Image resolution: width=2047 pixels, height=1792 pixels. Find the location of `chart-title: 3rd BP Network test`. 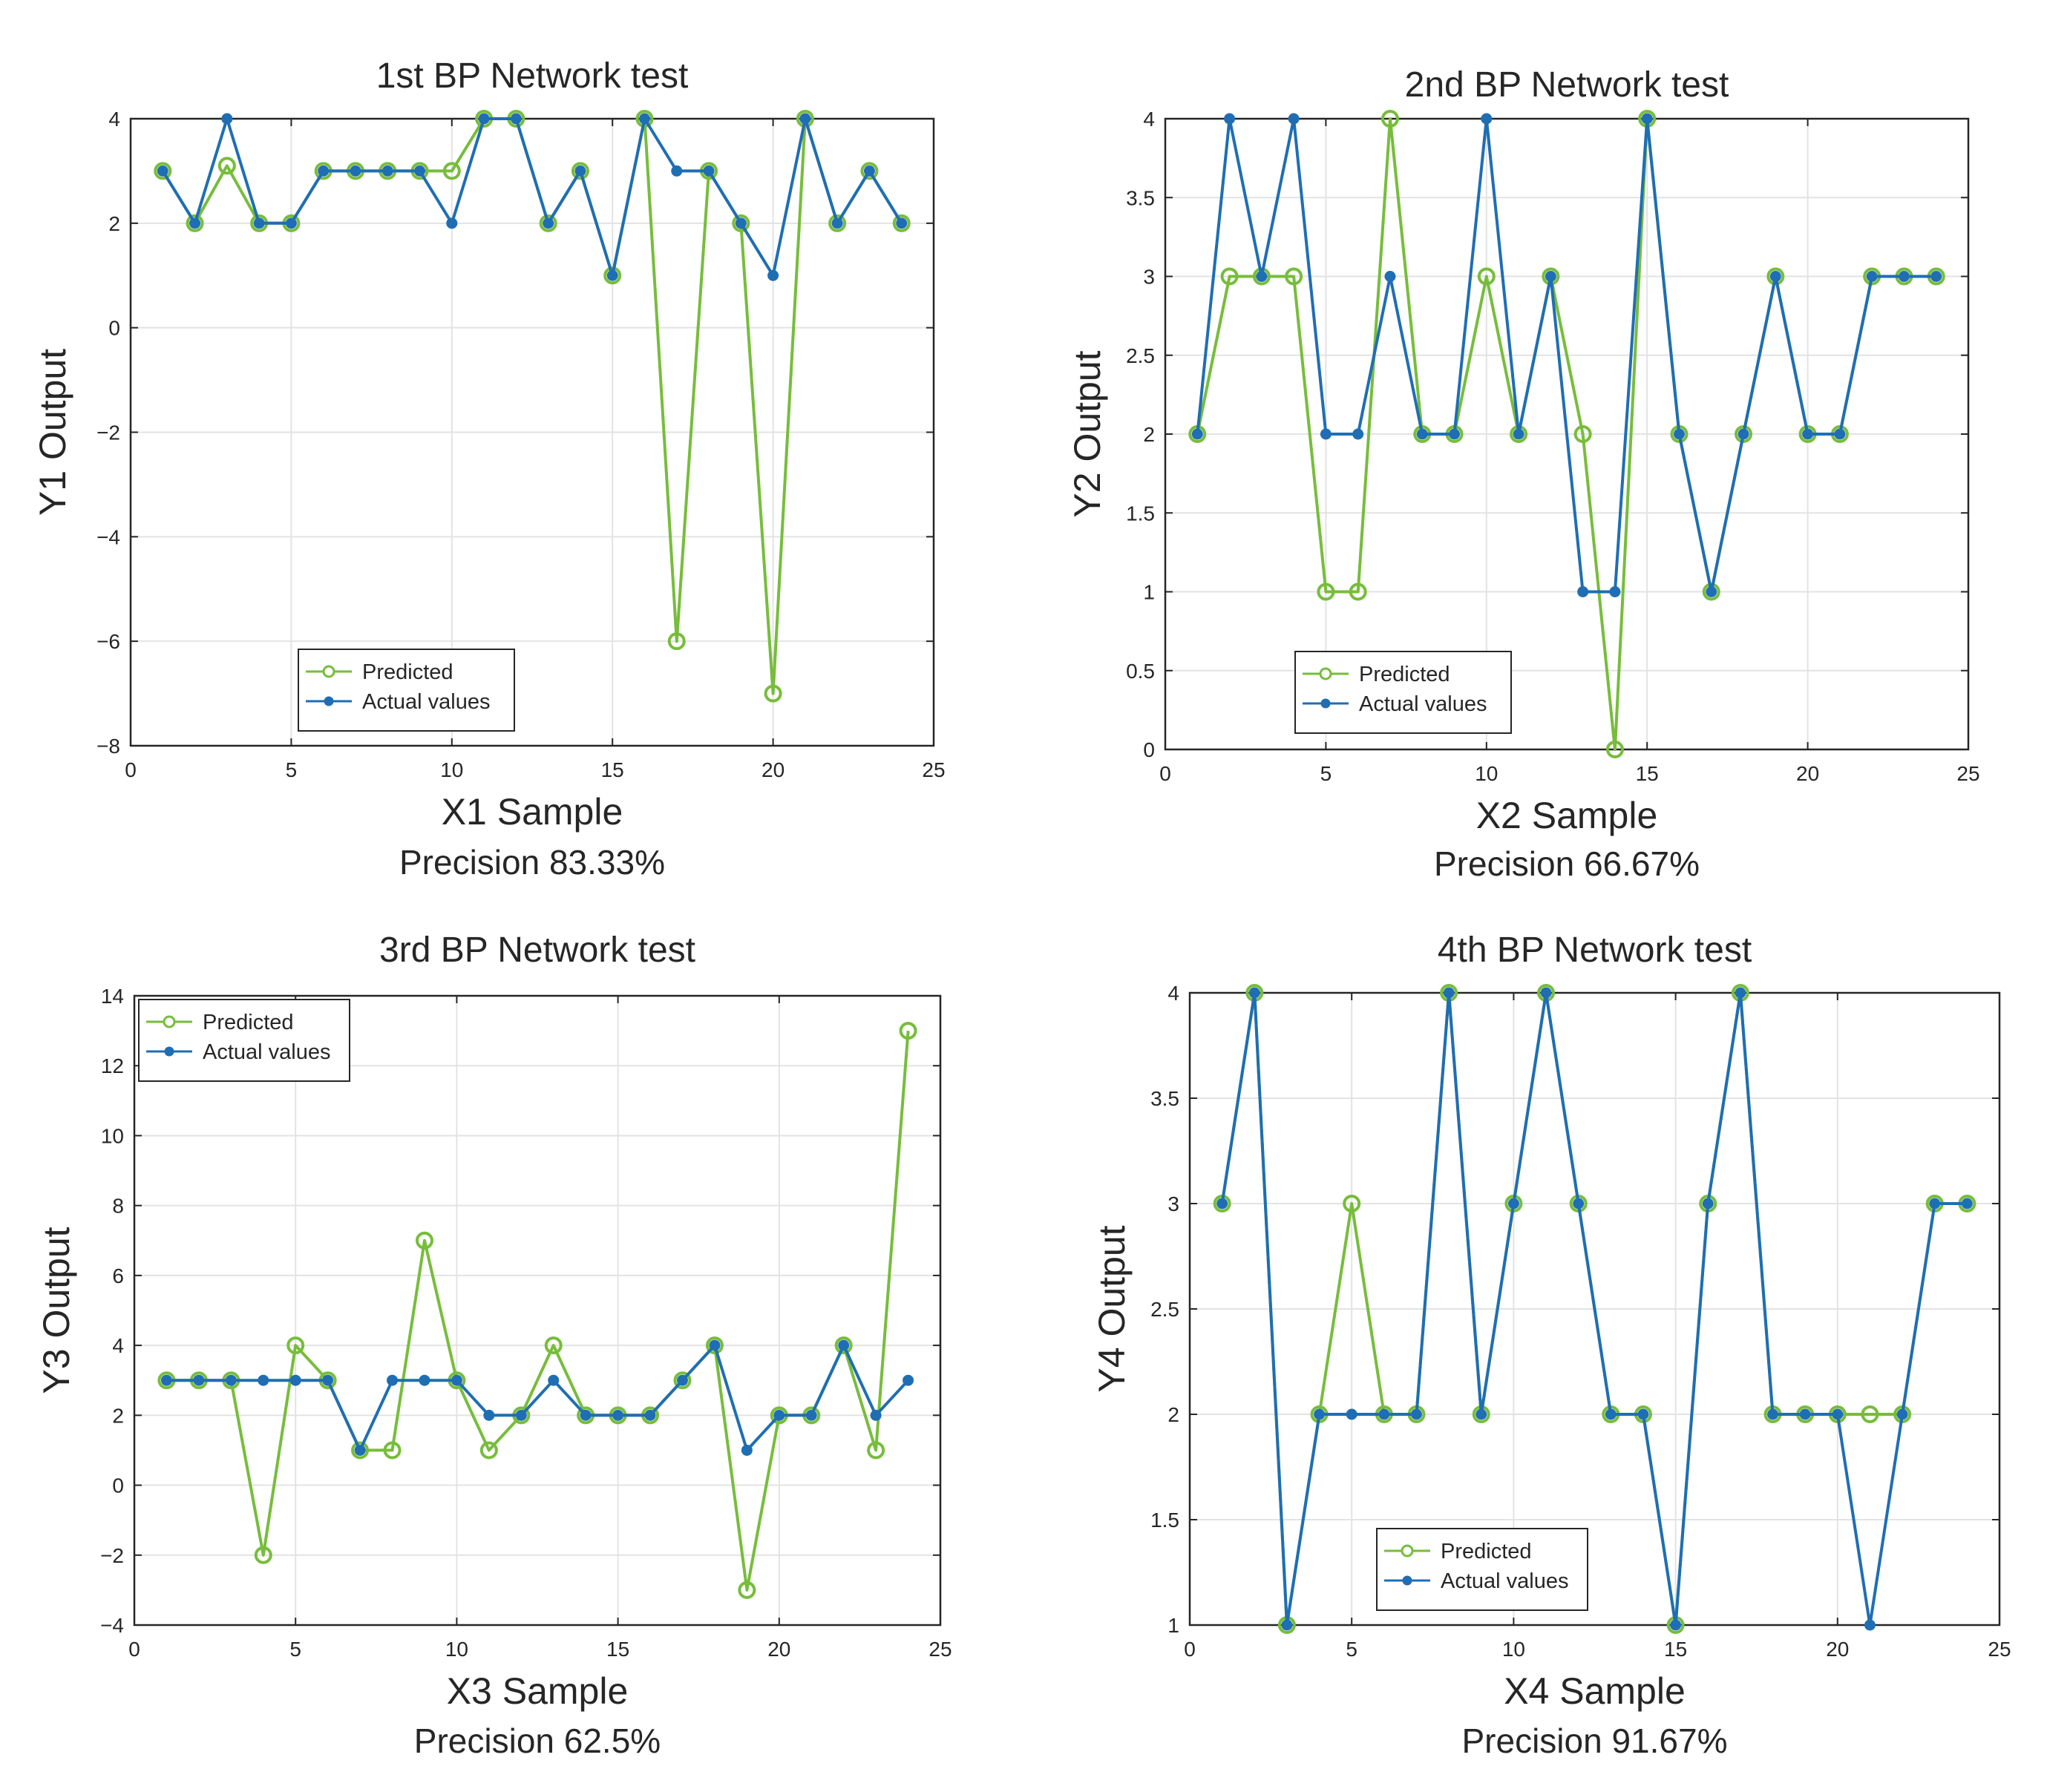

chart-title: 3rd BP Network test is located at coordinates (537, 950).